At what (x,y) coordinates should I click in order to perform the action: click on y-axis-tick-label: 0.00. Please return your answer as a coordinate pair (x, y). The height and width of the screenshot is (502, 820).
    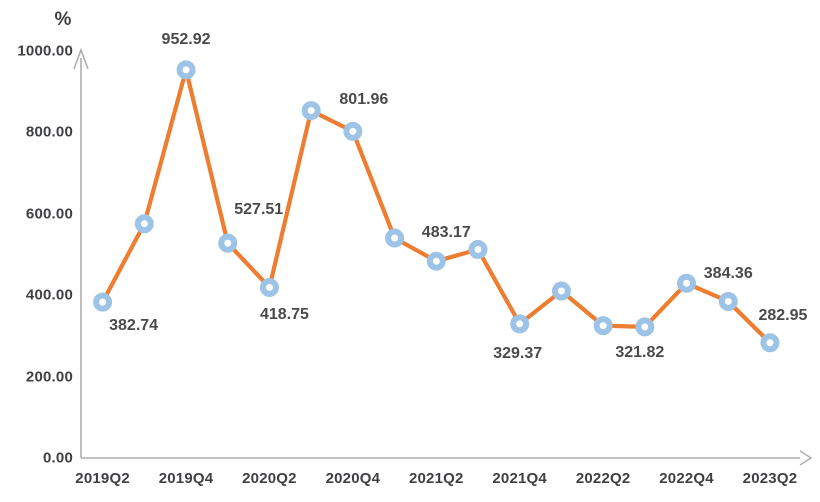
    Looking at the image, I should click on (58, 458).